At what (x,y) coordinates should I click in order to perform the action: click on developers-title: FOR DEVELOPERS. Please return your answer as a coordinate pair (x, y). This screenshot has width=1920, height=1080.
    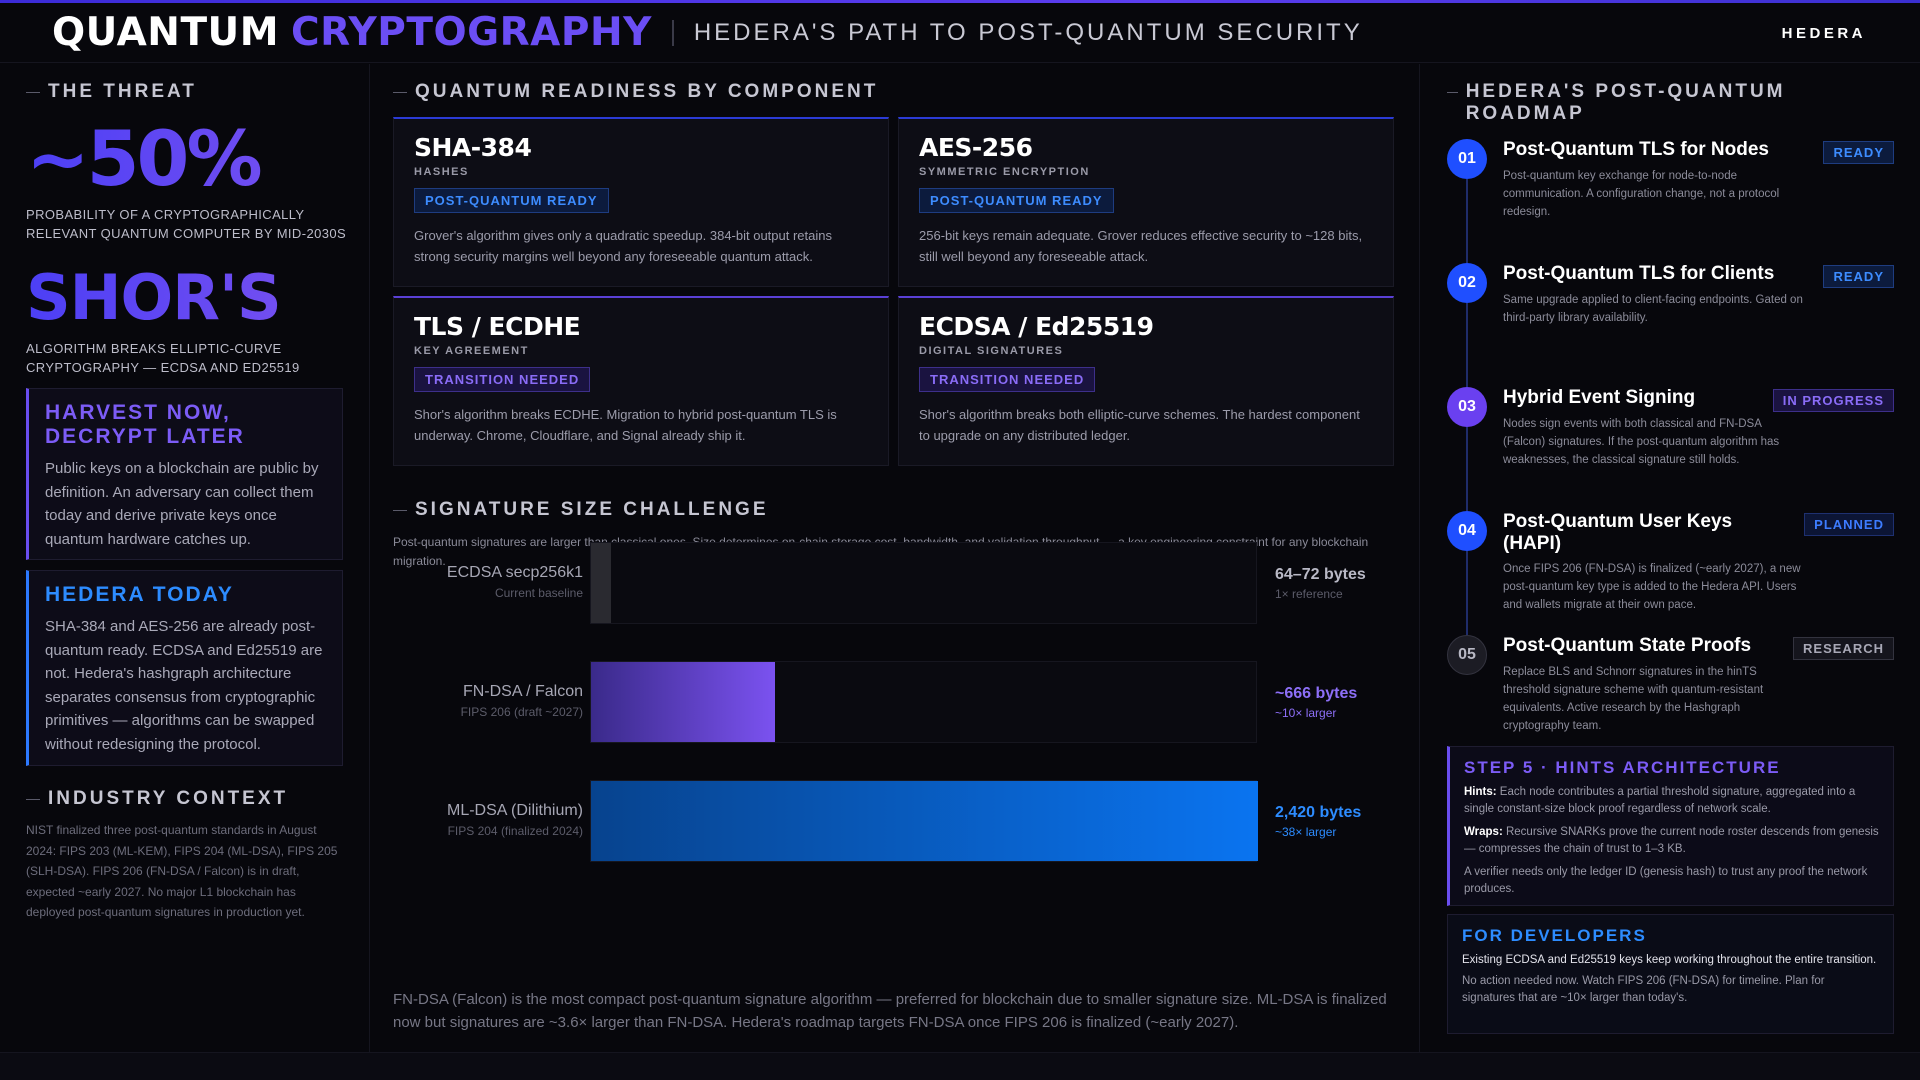
    Looking at the image, I should click on (1554, 935).